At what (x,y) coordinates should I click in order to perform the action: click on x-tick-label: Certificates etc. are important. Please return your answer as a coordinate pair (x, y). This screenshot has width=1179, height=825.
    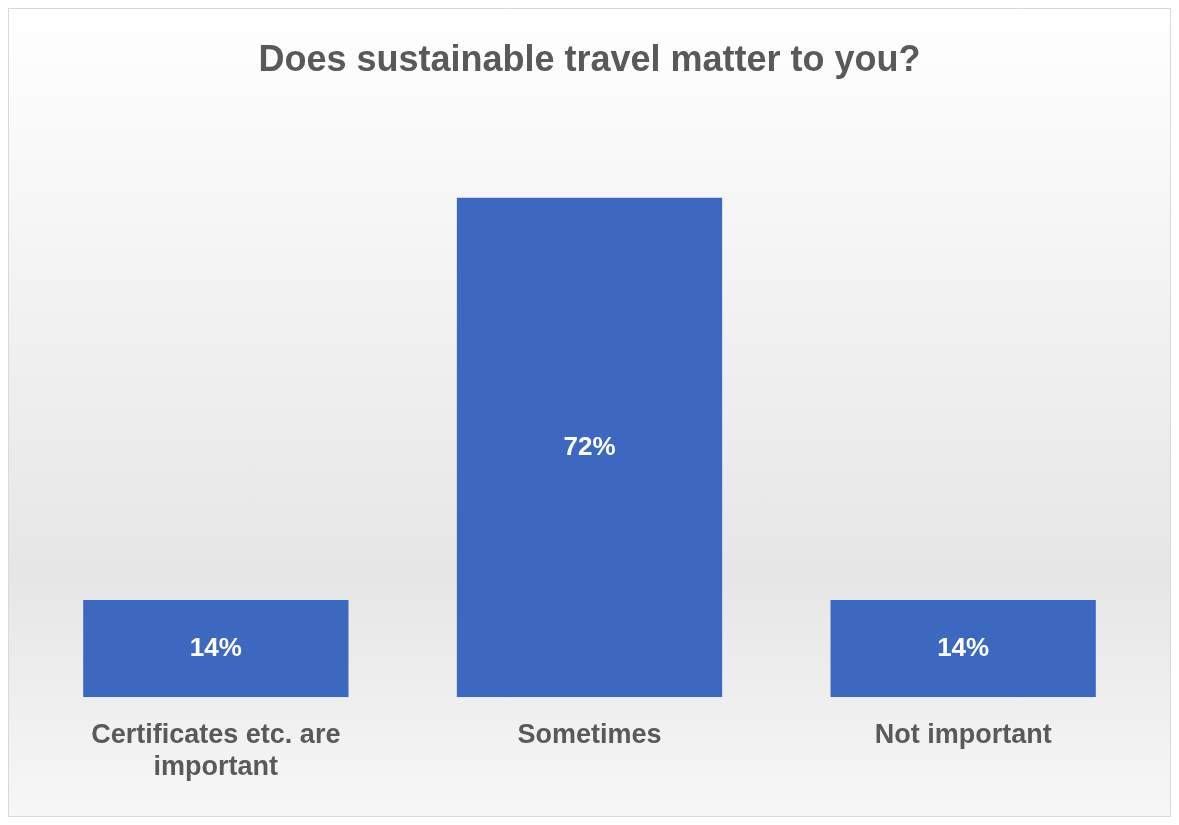
    Looking at the image, I should click on (216, 750).